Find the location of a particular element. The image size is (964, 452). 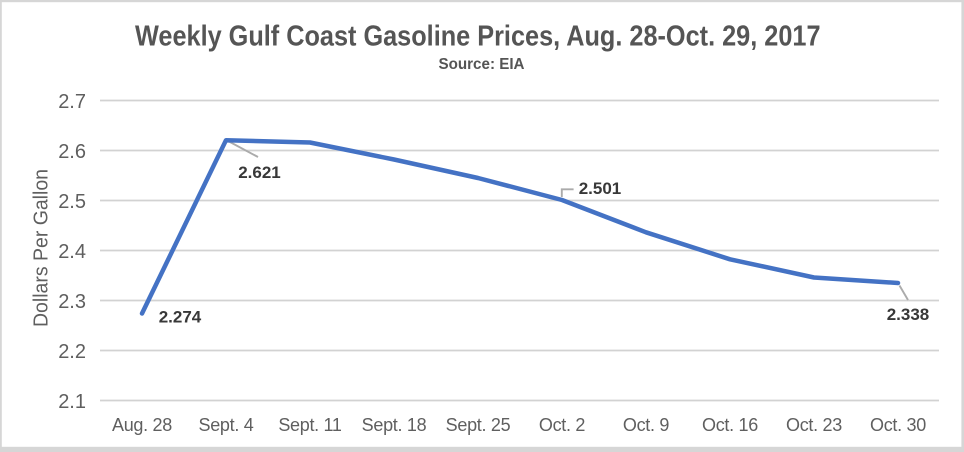

svg-text: Oct. 9 is located at coordinates (646, 425).